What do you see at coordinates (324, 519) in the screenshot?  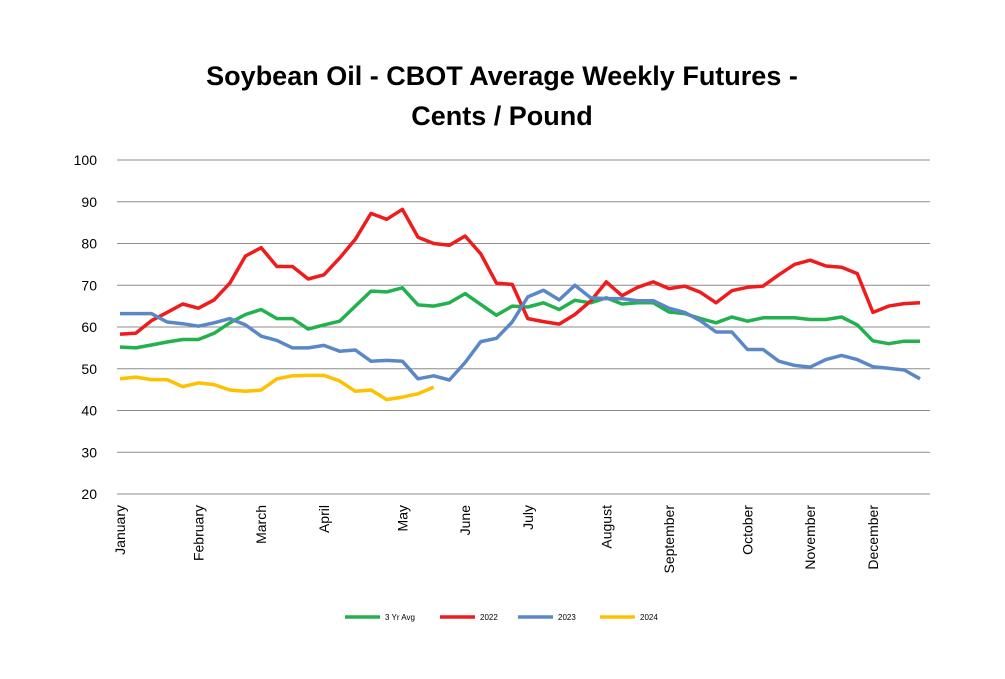 I see `x-tick-label: April` at bounding box center [324, 519].